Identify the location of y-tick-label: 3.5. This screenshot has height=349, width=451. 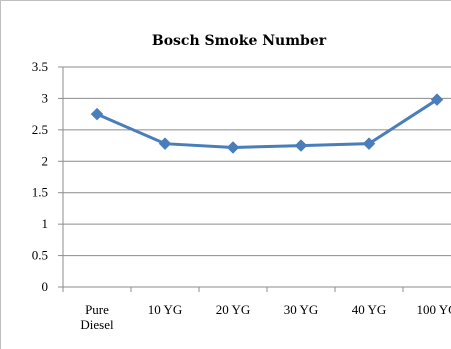
(40, 66).